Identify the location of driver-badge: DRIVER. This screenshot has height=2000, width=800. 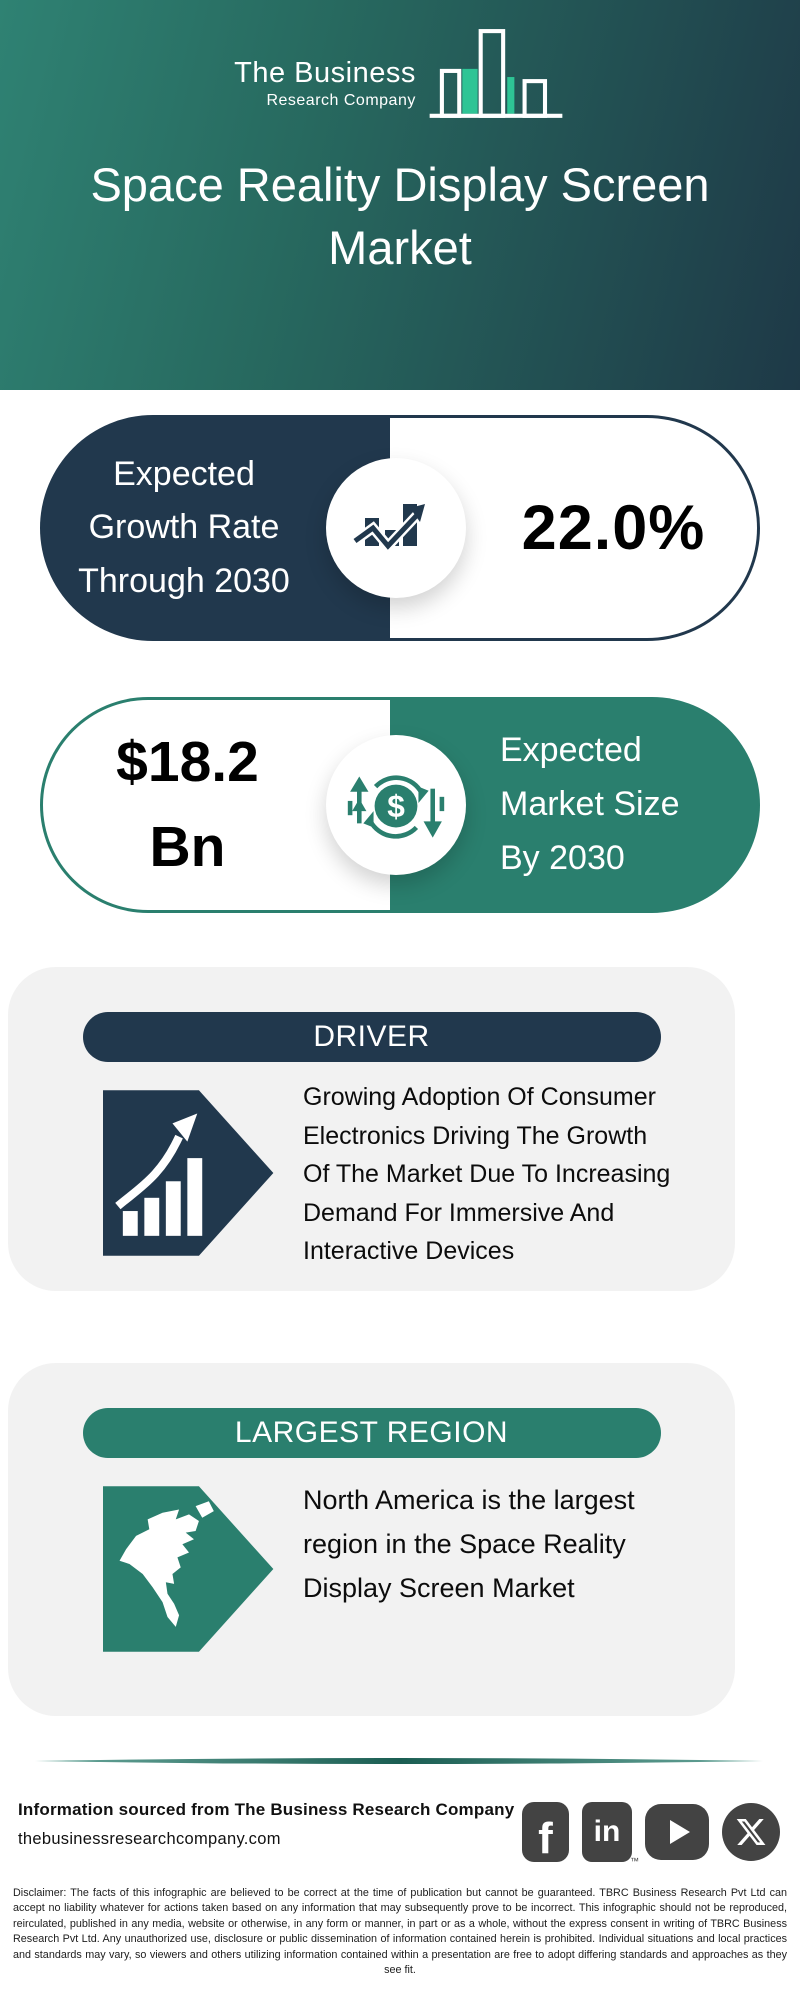
(371, 1037).